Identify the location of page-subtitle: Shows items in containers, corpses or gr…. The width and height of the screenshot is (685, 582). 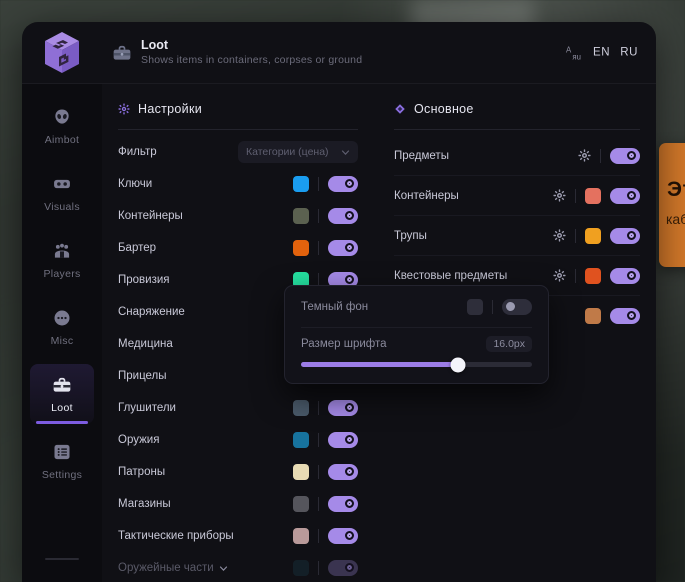
(252, 59).